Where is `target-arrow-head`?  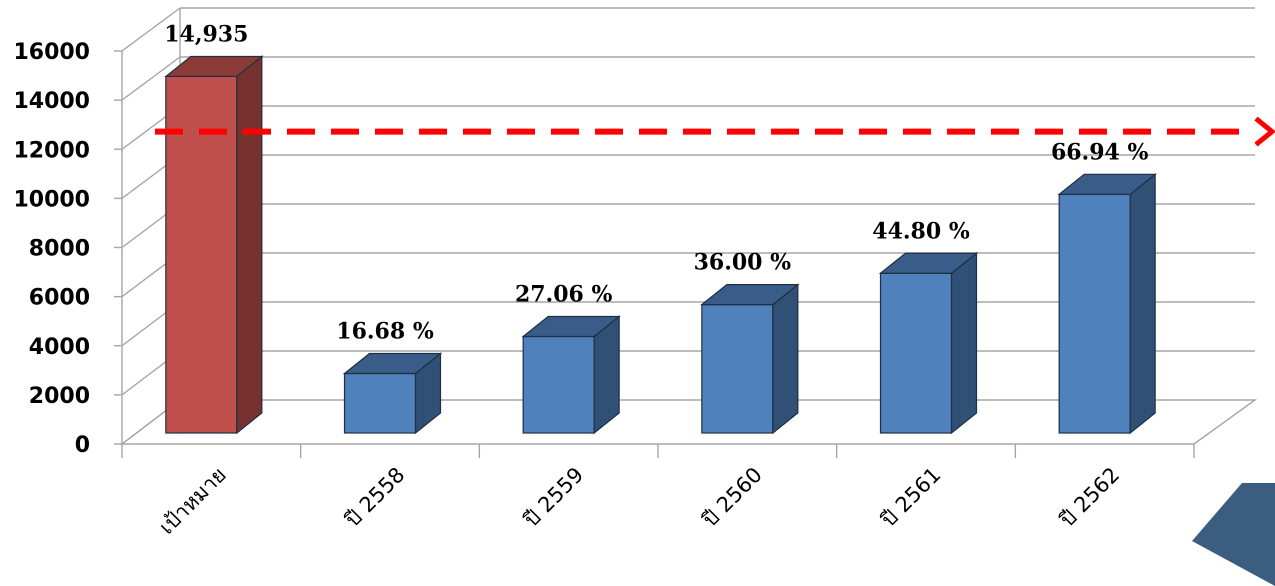 target-arrow-head is located at coordinates (1264, 131).